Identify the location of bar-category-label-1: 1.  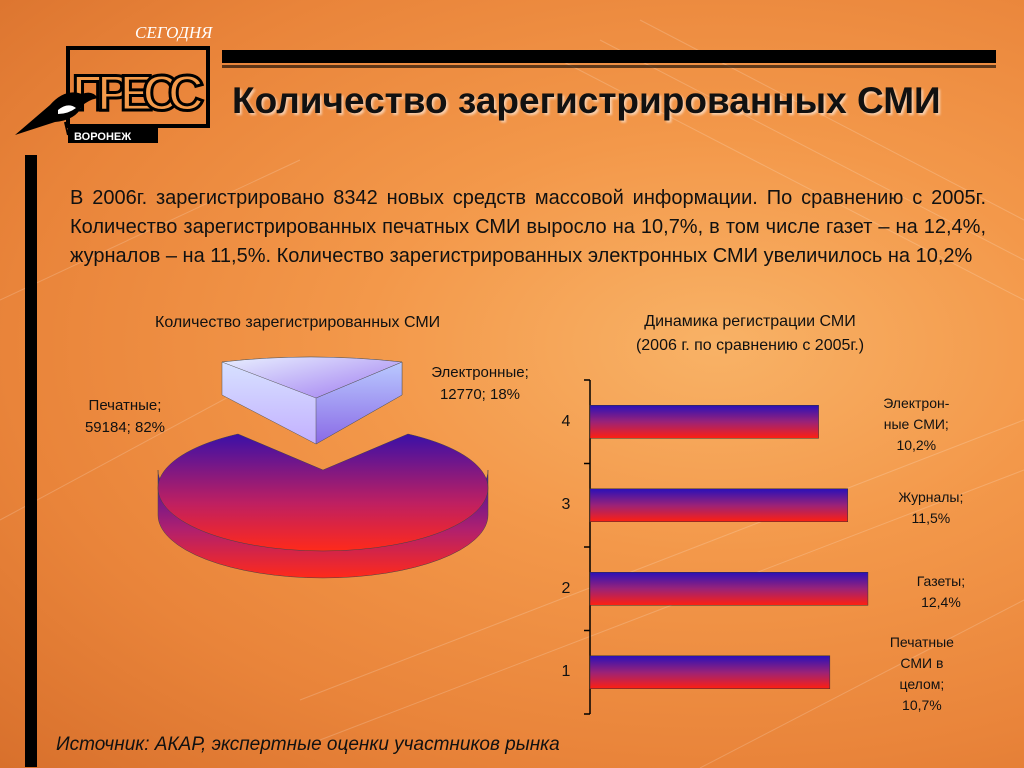
(566, 672).